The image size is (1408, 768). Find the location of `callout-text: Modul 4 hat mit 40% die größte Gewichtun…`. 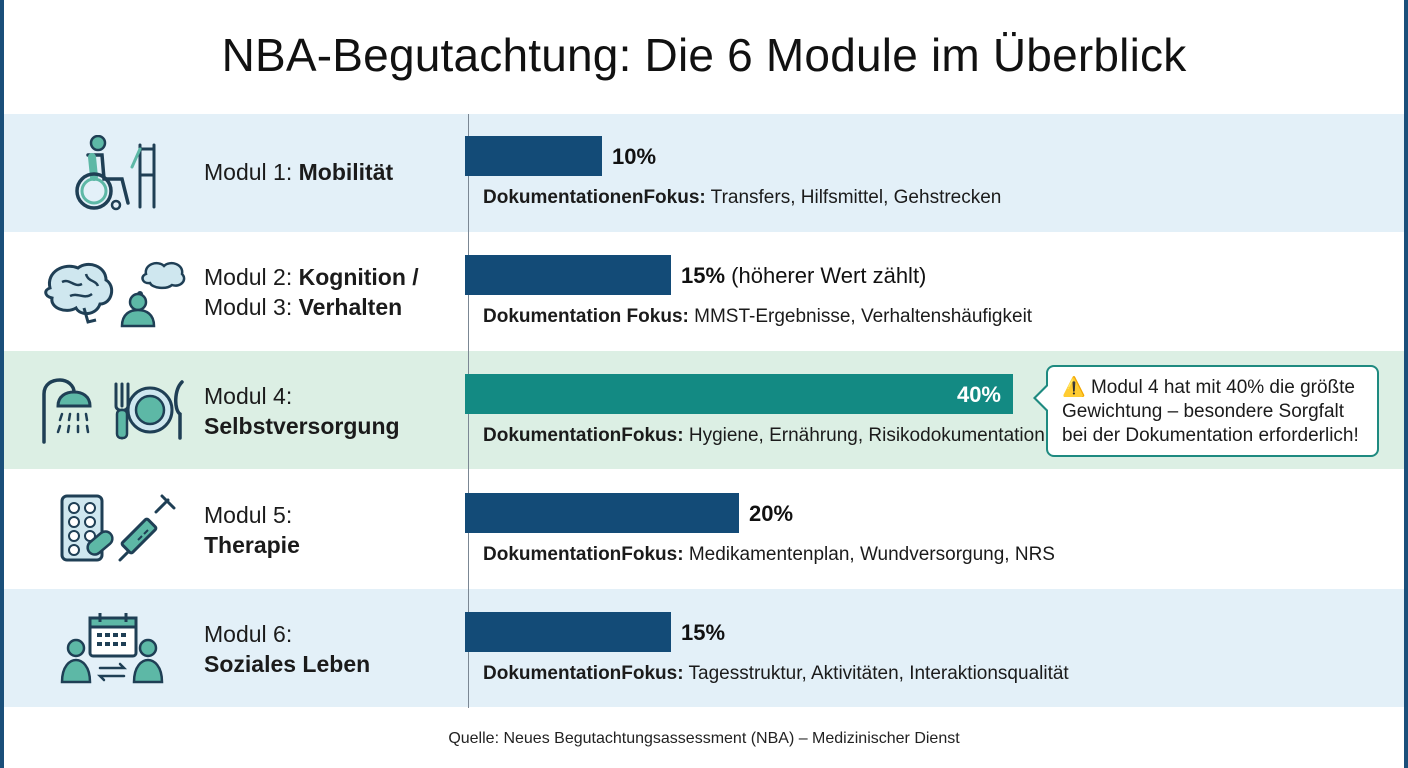

callout-text: Modul 4 hat mit 40% die größte Gewichtun… is located at coordinates (1210, 411).